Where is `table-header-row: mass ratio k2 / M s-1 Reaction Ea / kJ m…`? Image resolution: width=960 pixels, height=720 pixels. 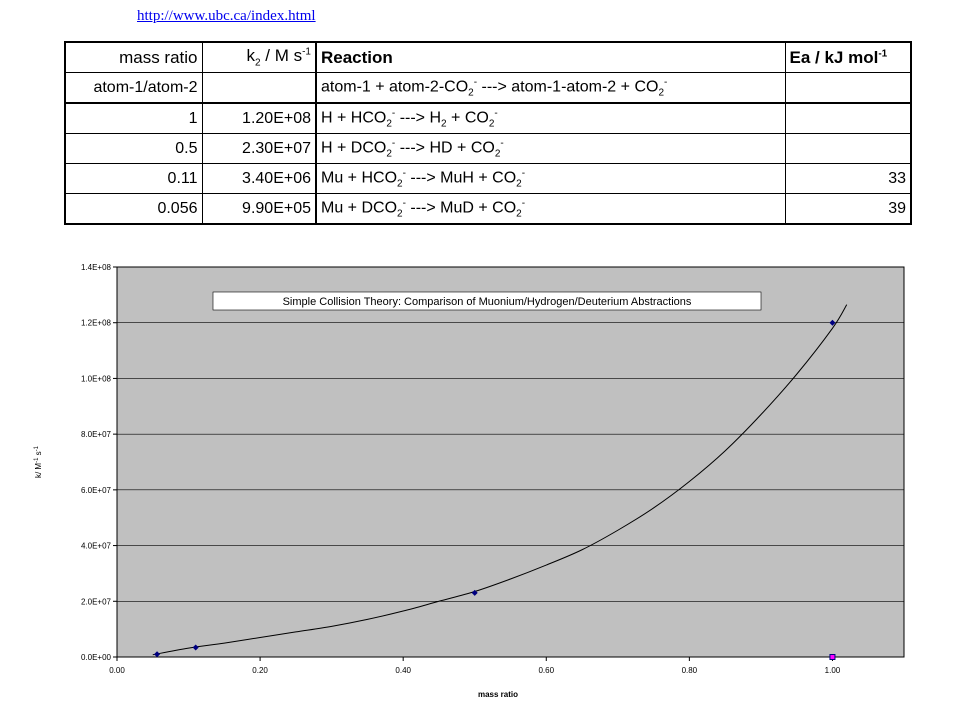 table-header-row: mass ratio k2 / M s-1 Reaction Ea / kJ m… is located at coordinates (488, 57).